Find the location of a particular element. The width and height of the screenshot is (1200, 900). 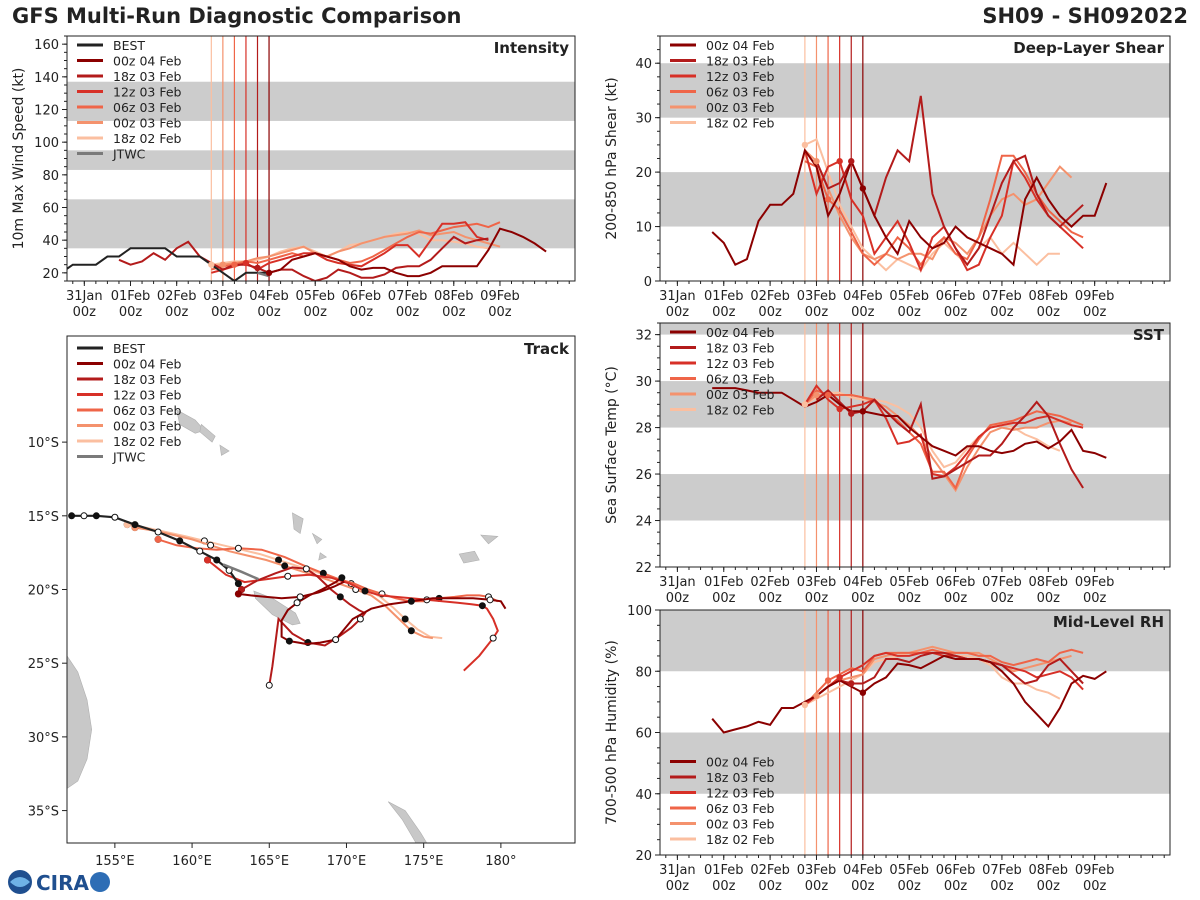

rh-xtick-day-5: 05Feb is located at coordinates (909, 870).